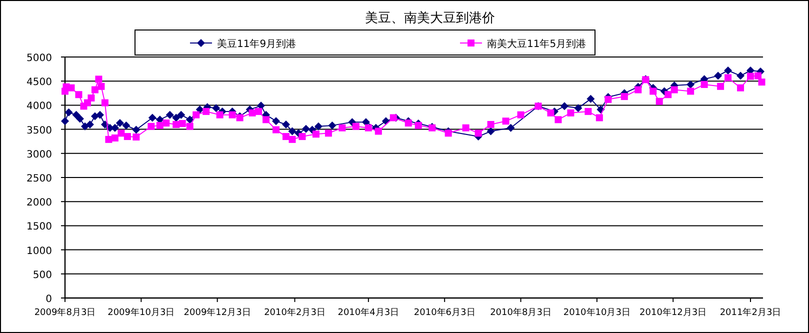 This screenshot has width=809, height=333. What do you see at coordinates (39, 251) in the screenshot?
I see `y-tick-label: 1000` at bounding box center [39, 251].